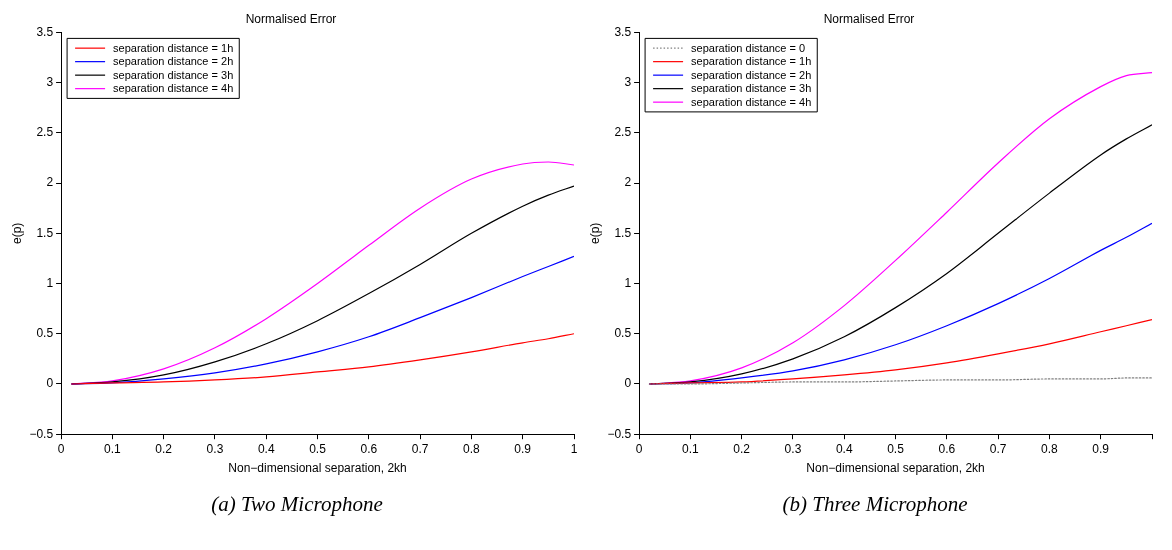 Image resolution: width=1172 pixels, height=550 pixels. Describe the element at coordinates (875, 504) in the screenshot. I see `text: (b) Three Microphone` at that location.